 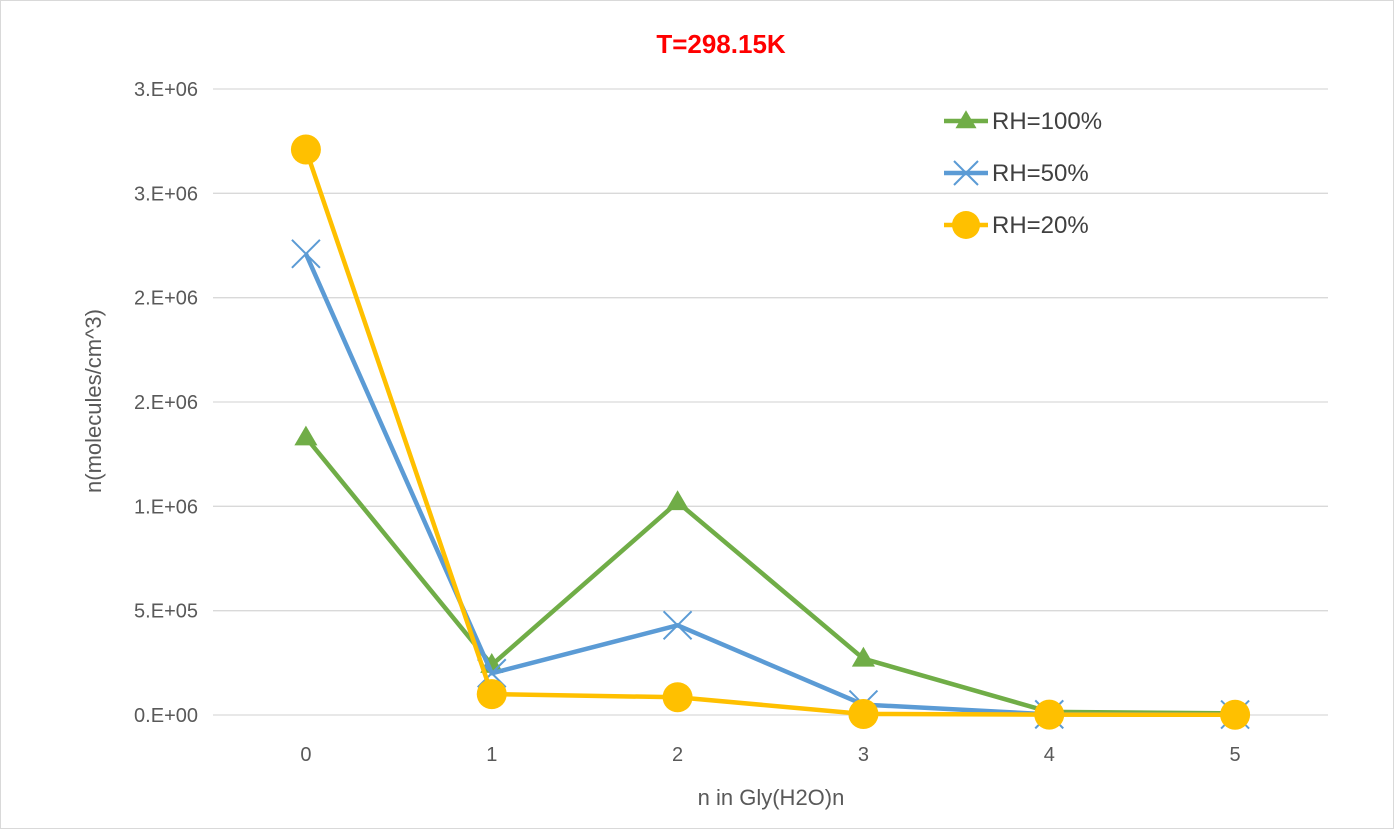 I want to click on x-axis-ticks: 0 1 2 3 4 5, so click(x=770, y=755).